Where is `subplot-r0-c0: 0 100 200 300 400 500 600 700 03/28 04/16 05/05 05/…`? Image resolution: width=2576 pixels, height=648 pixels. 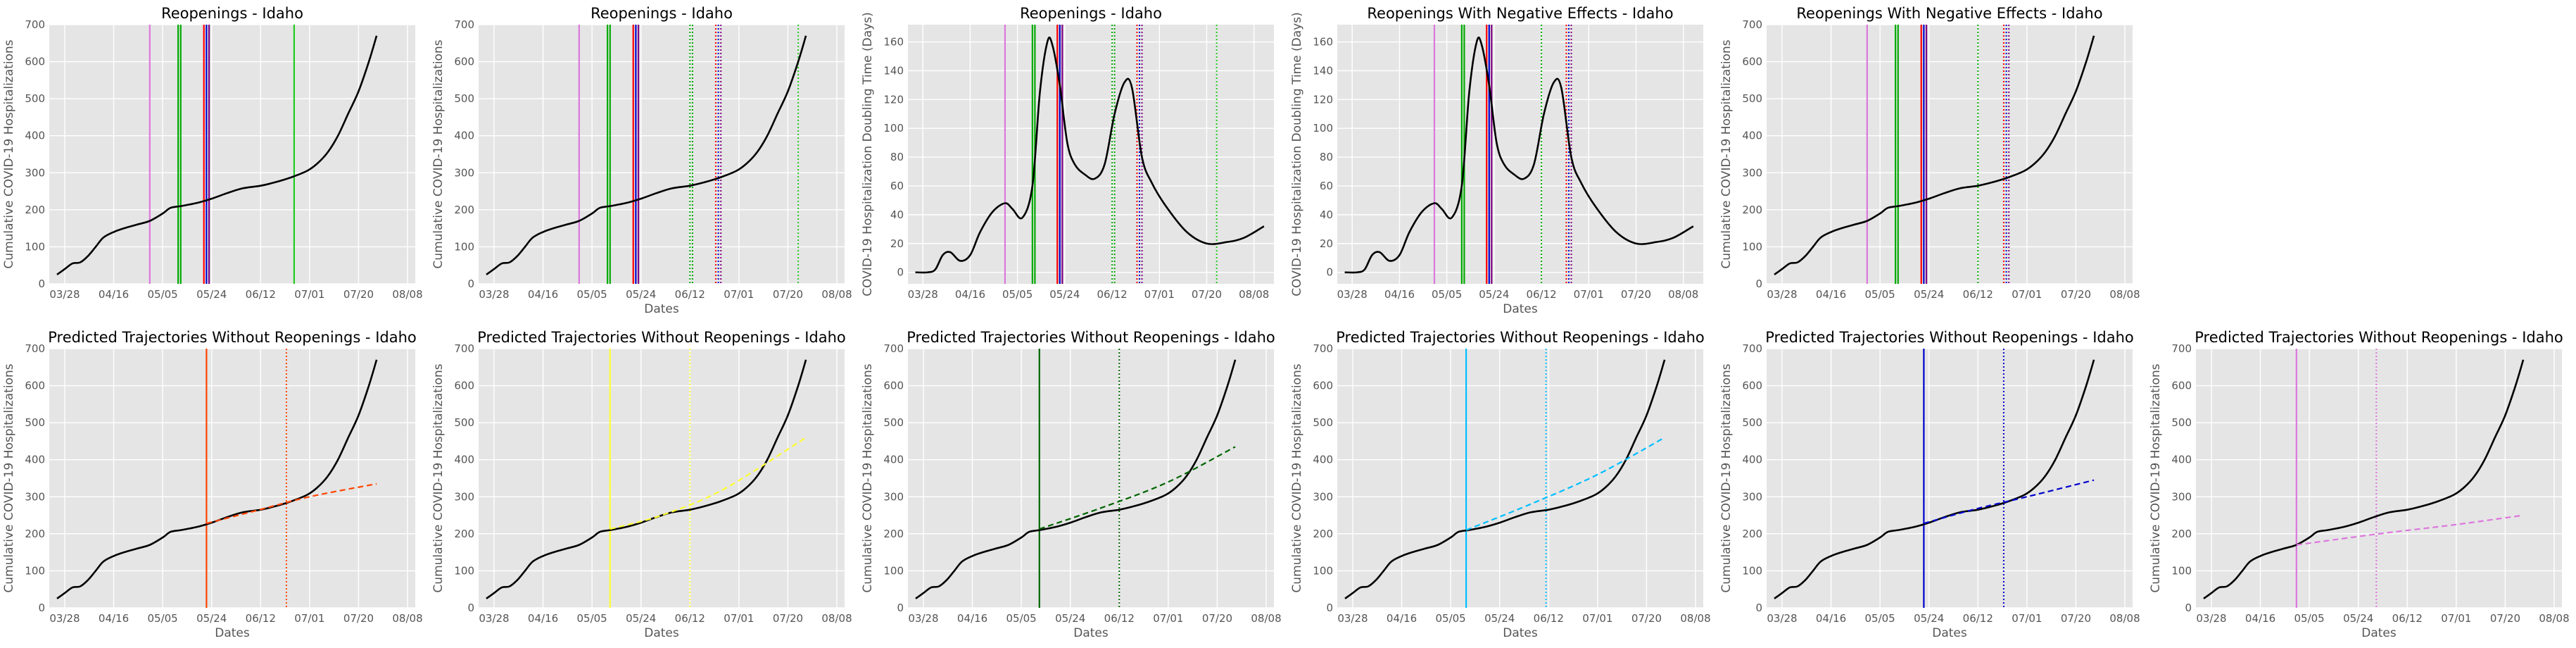 subplot-r0-c0: 0 100 200 300 400 500 600 700 03/28 04/16 05/05 05/… is located at coordinates (212, 153).